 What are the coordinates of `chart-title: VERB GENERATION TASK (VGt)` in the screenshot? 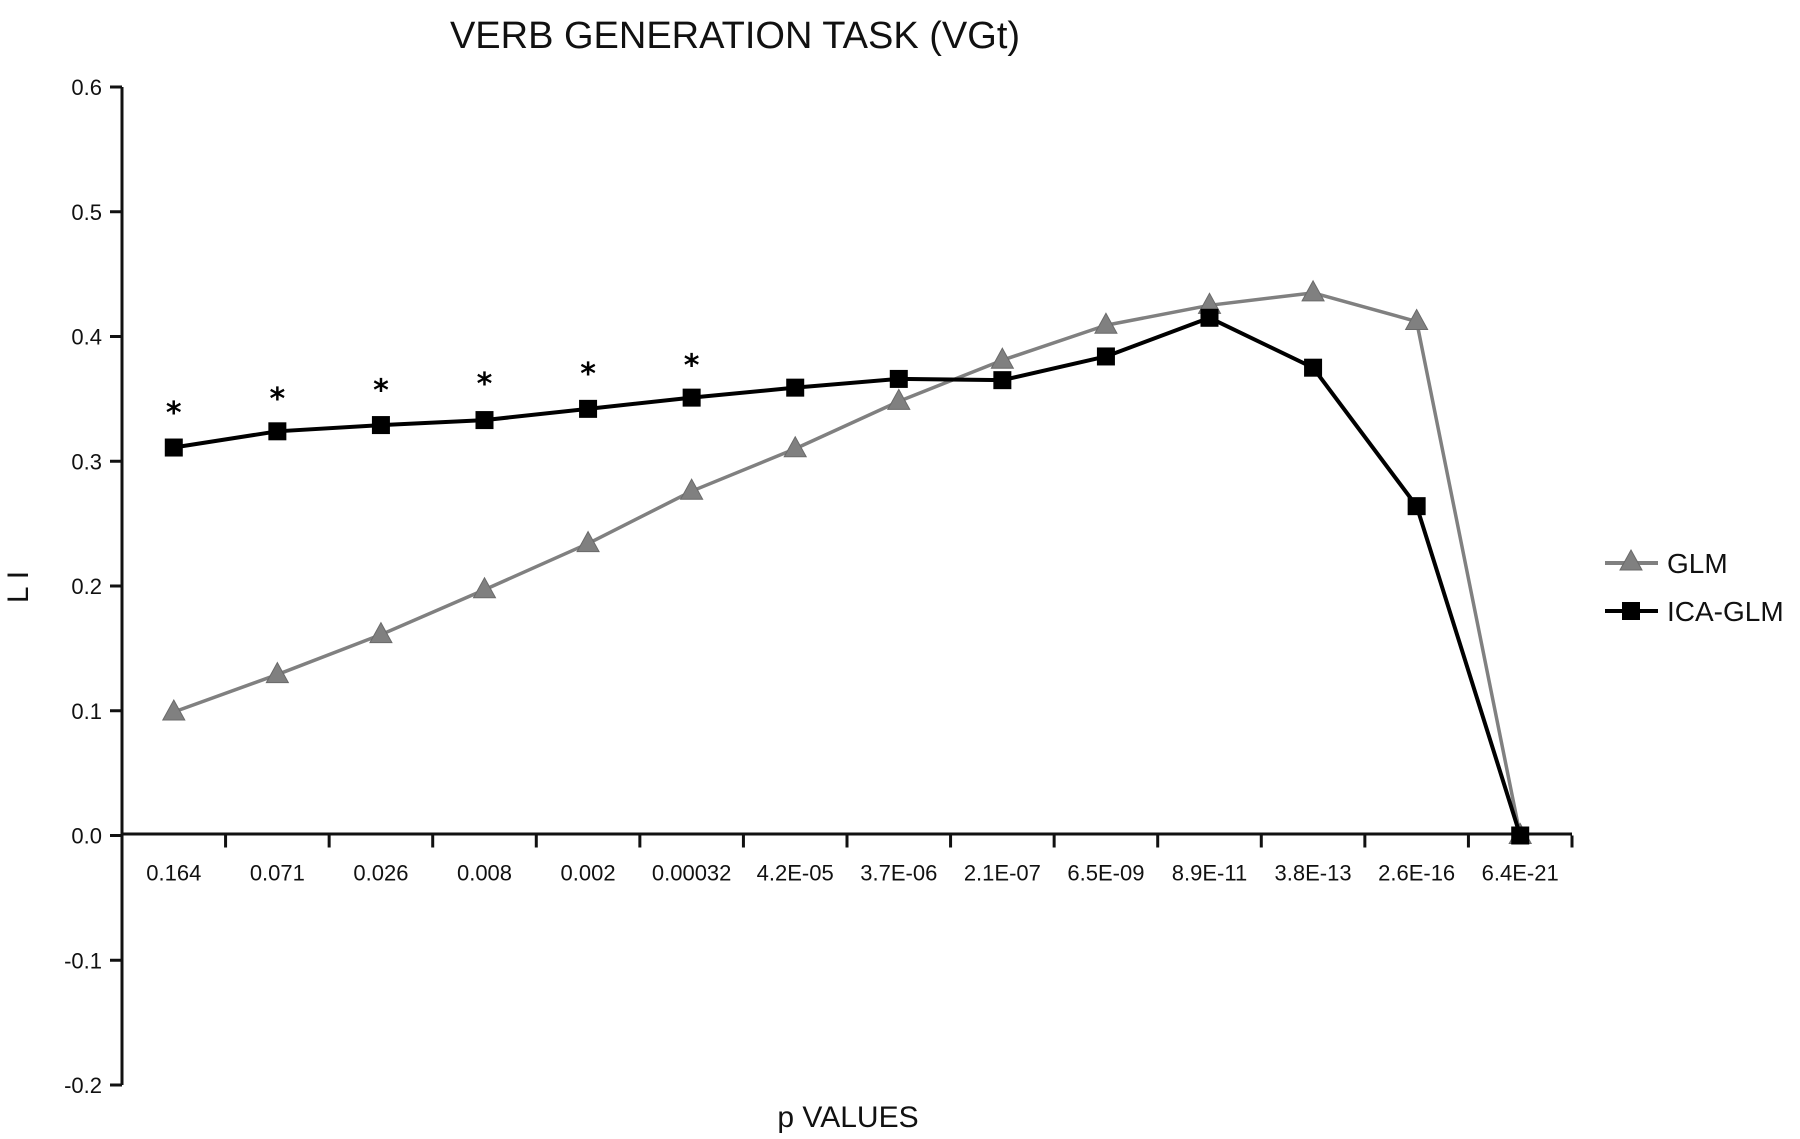 It's located at (735, 36).